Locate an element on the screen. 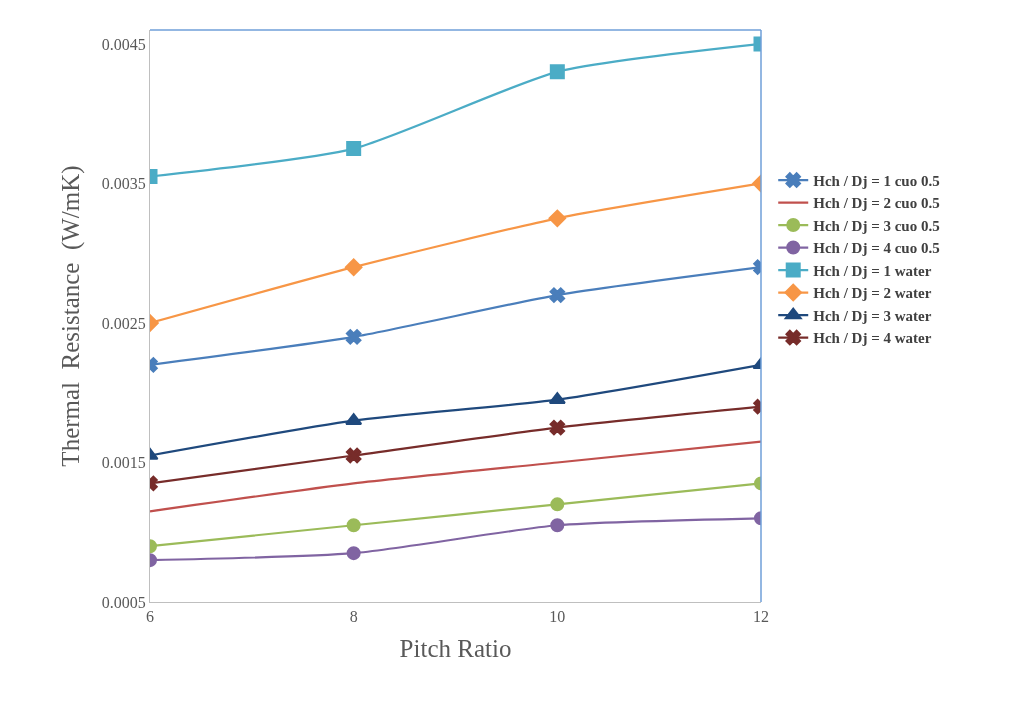 This screenshot has height=702, width=1016. y-tick-label: 0.0015 is located at coordinates (123, 463).